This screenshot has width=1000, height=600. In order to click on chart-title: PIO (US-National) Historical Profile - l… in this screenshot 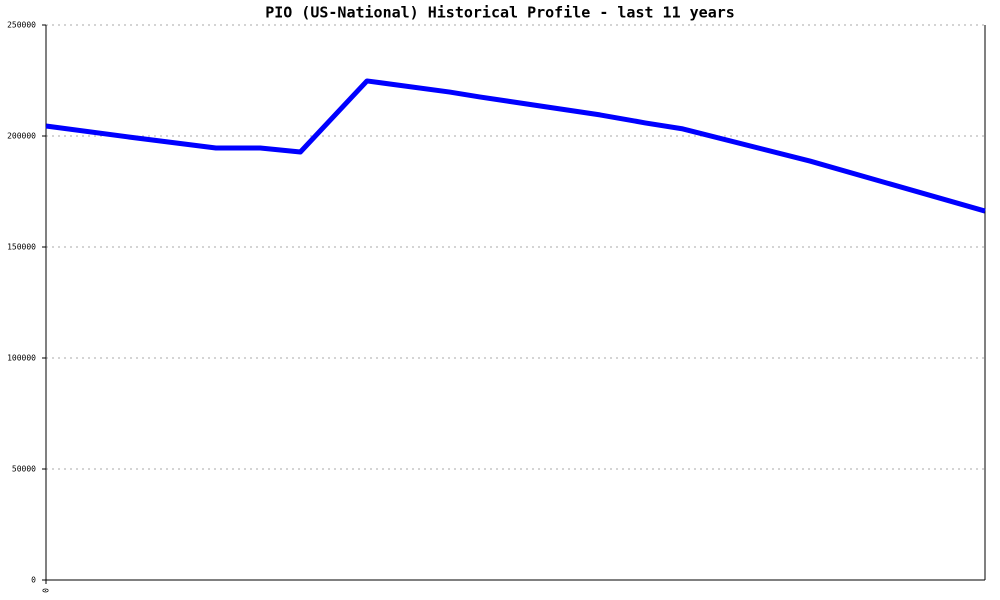, I will do `click(500, 13)`.